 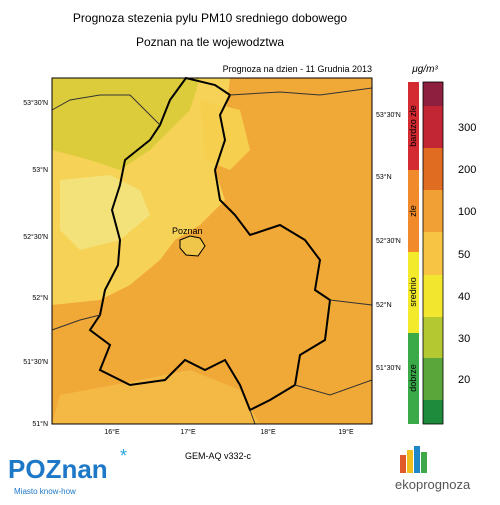 What do you see at coordinates (433, 484) in the screenshot?
I see `logo-text: ekoprognoza` at bounding box center [433, 484].